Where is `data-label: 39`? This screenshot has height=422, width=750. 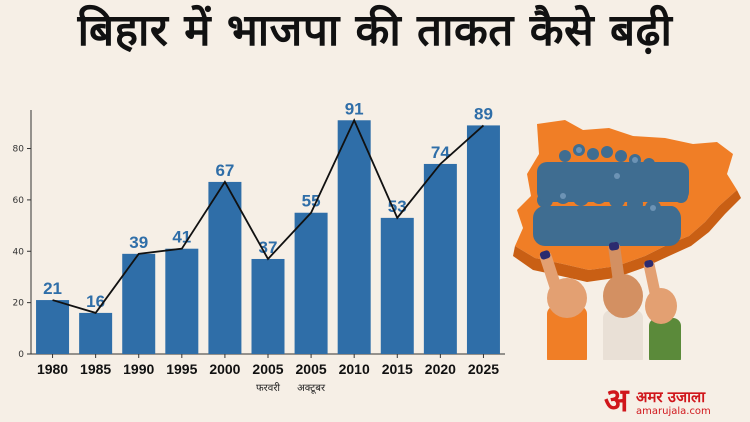 data-label: 39 is located at coordinates (138, 242).